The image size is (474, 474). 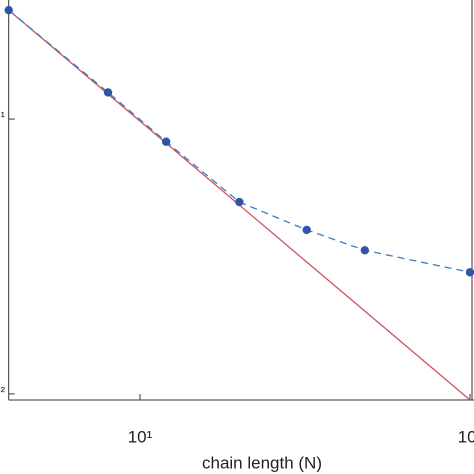 I want to click on x-axis-label: chain length (N), so click(x=262, y=462).